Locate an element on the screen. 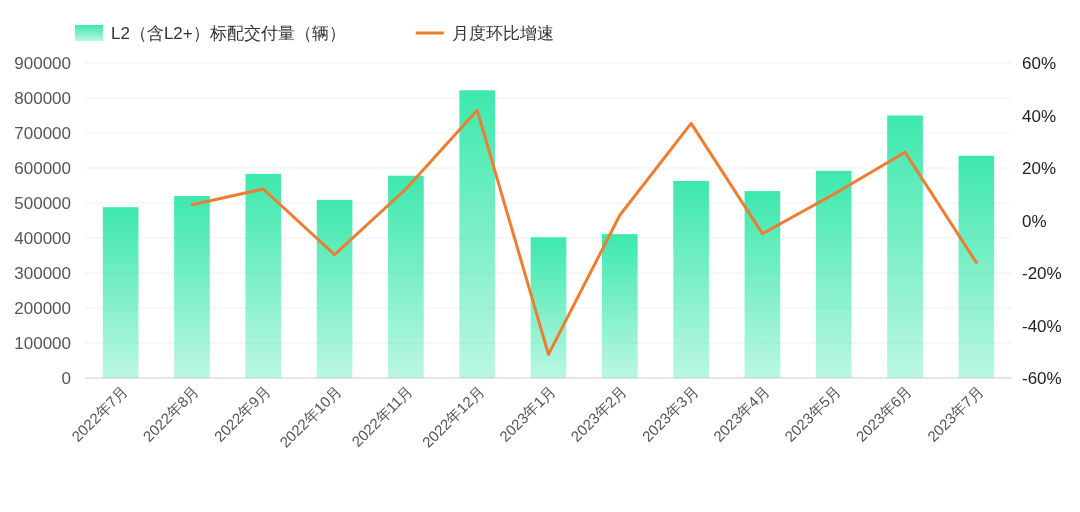 This screenshot has width=1080, height=512. y2-tick-label: 40% is located at coordinates (1039, 116).